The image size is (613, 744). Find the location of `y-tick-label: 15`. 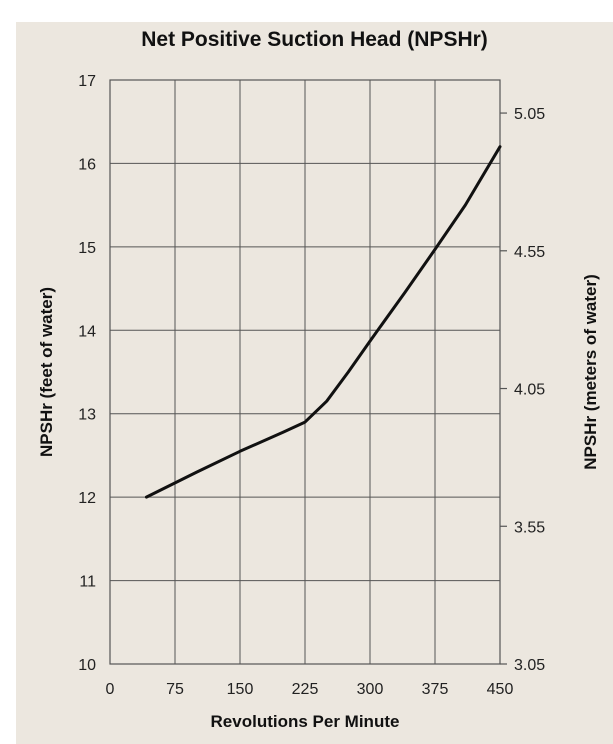

y-tick-label: 15 is located at coordinates (87, 248).